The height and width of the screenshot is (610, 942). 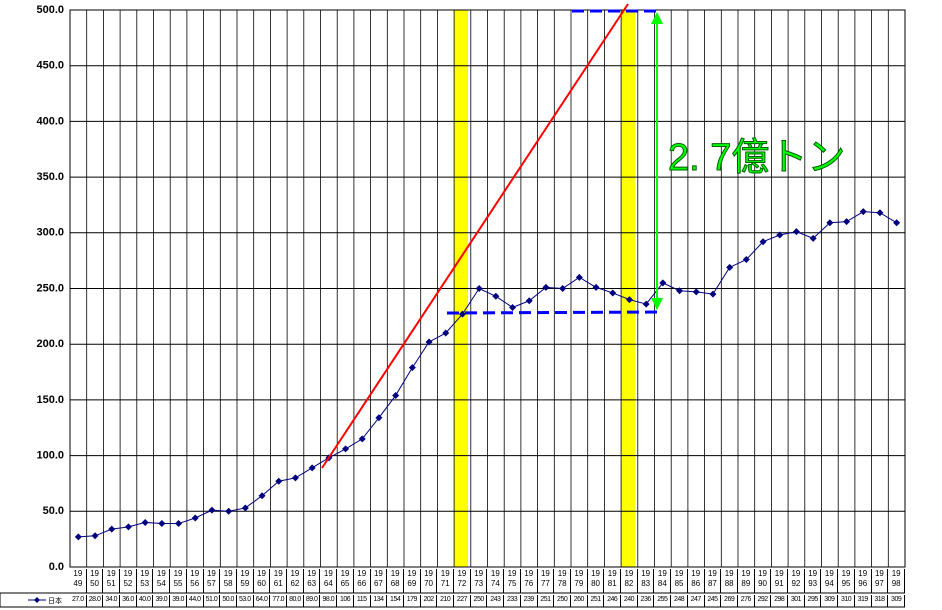 I want to click on legend-marker, so click(x=37, y=600).